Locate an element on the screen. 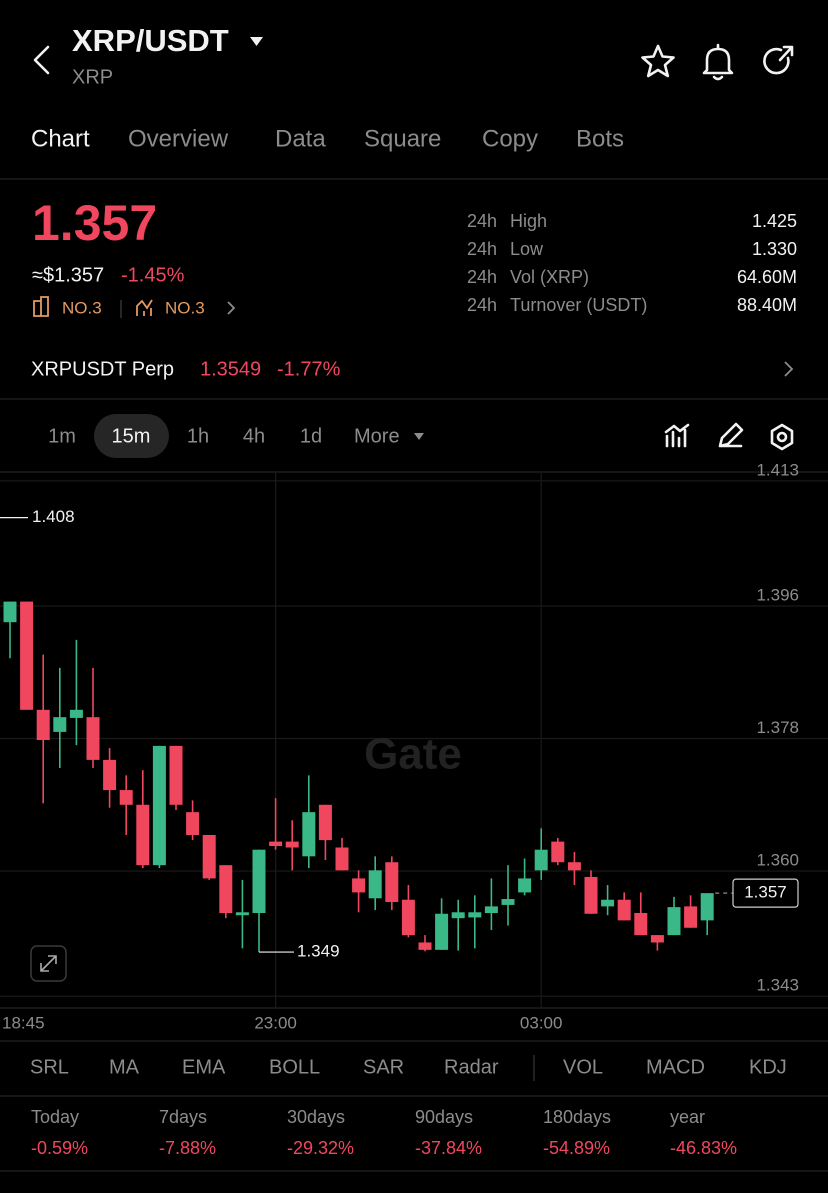 The image size is (828, 1193). favorite-icon is located at coordinates (658, 61).